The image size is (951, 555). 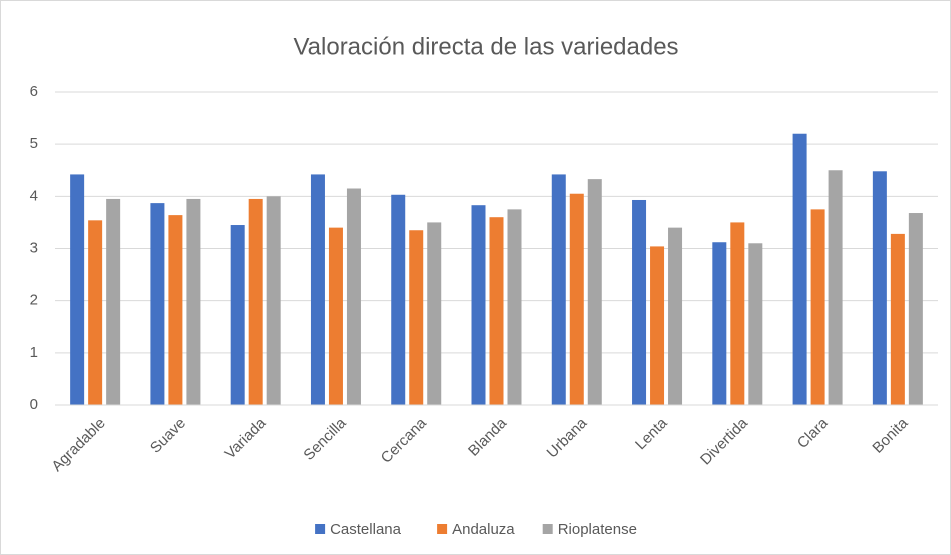 What do you see at coordinates (483, 529) in the screenshot?
I see `legend-label: Andaluza` at bounding box center [483, 529].